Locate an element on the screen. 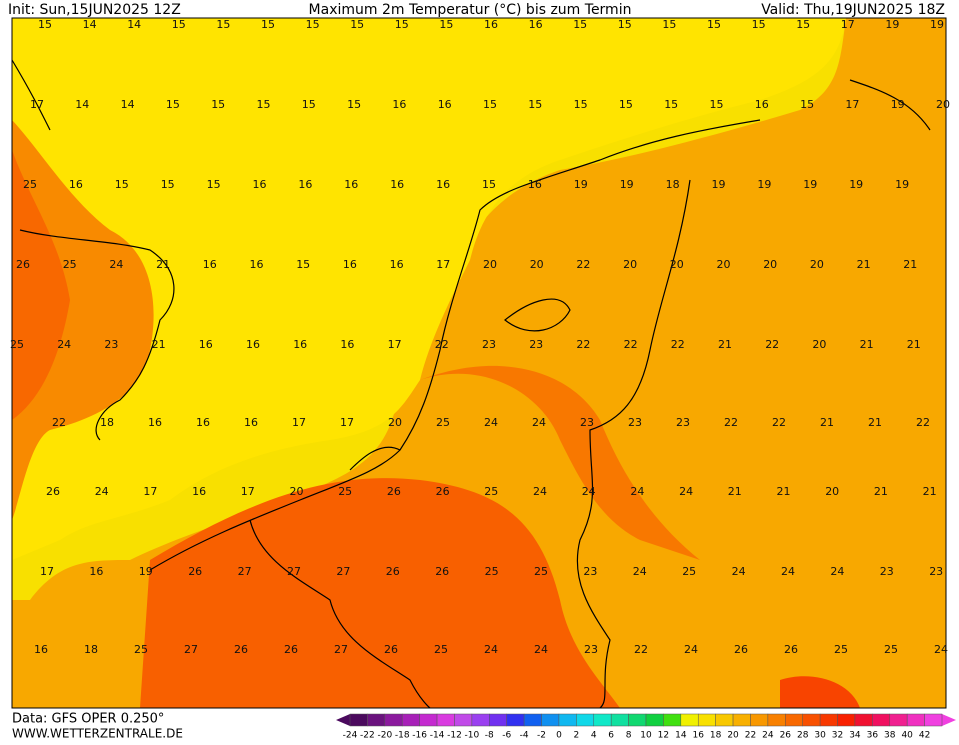 This screenshot has height=745, width=959. scale-label: 26 is located at coordinates (786, 736).